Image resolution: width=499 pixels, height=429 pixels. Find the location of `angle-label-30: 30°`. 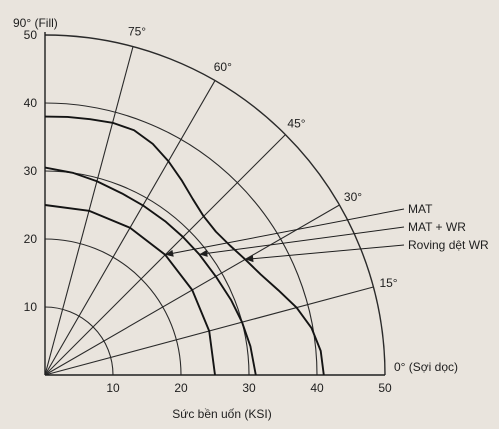

angle-label-30: 30° is located at coordinates (353, 197).